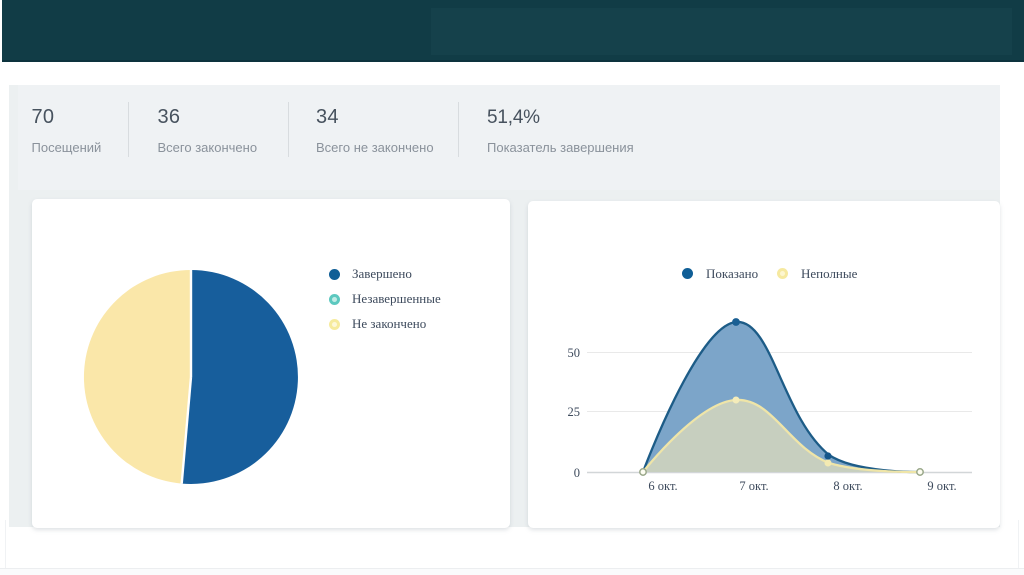 This screenshot has height=575, width=1024. Describe the element at coordinates (941, 486) in the screenshot. I see `svg-text: 9 окт.` at that location.